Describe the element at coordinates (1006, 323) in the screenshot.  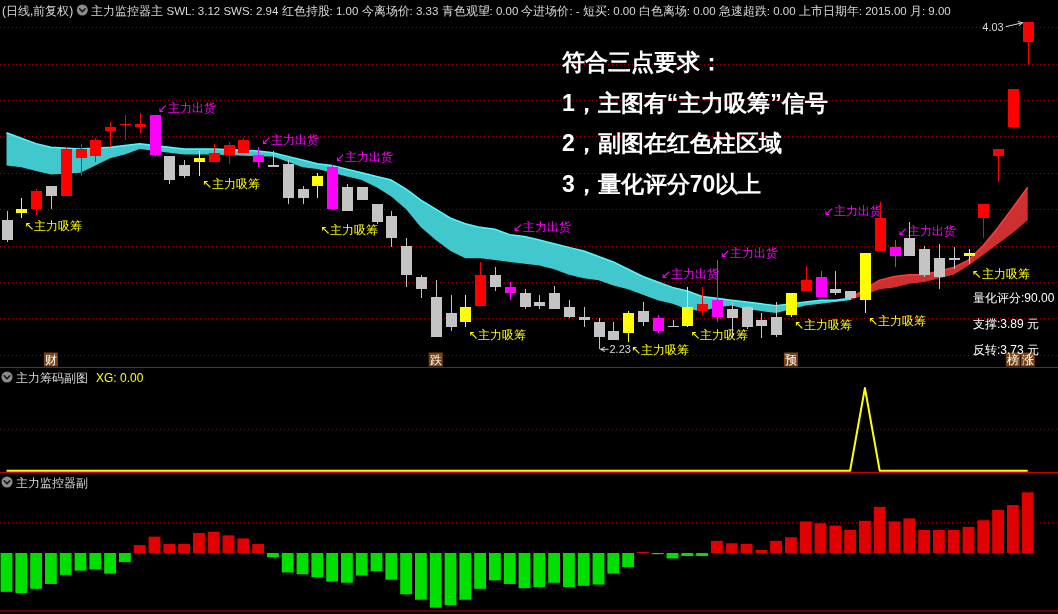
I see `annotation: 支撑:3.89 元` at that location.